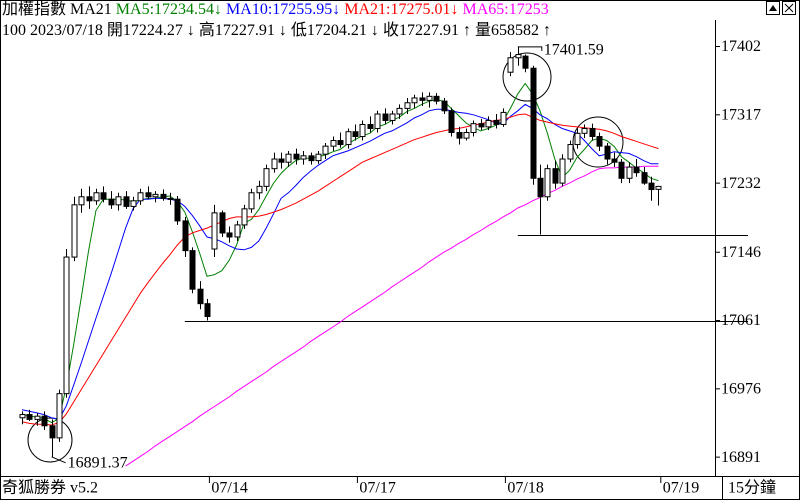 This screenshot has height=500, width=800. I want to click on legend-entry: MA5:17234.54, so click(165, 9).